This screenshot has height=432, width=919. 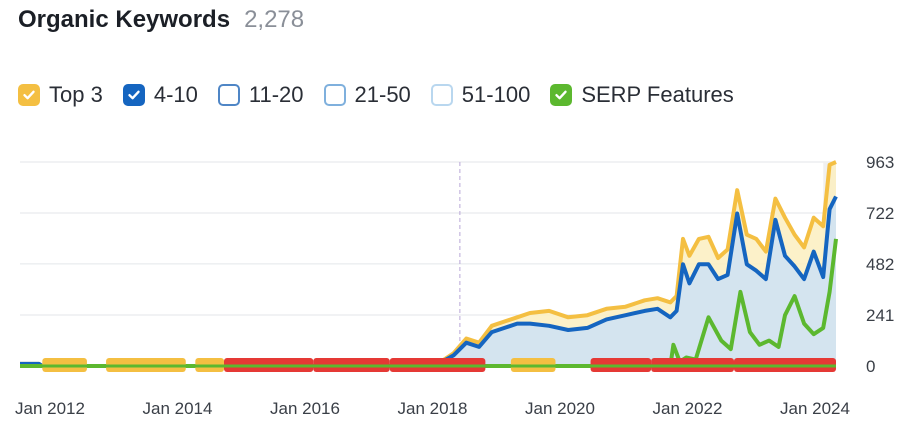 What do you see at coordinates (433, 408) in the screenshot?
I see `x-tick-label: Jan 2018` at bounding box center [433, 408].